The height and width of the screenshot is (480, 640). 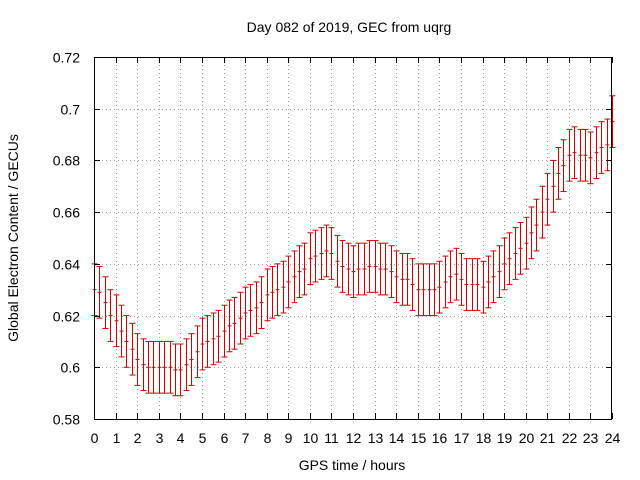 What do you see at coordinates (570, 438) in the screenshot?
I see `x-tick-label: 22` at bounding box center [570, 438].